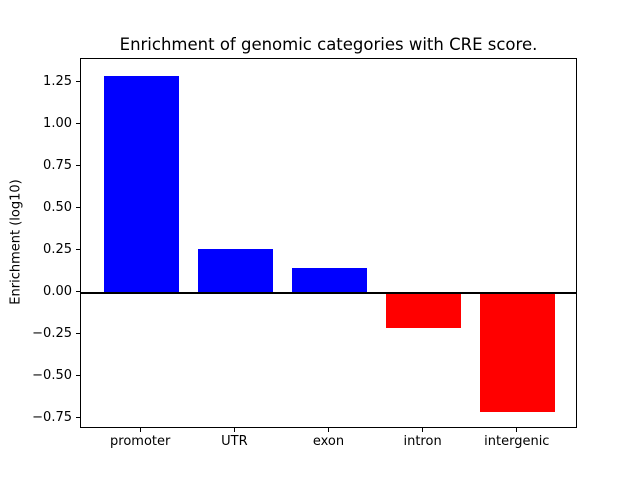 This screenshot has height=480, width=640. What do you see at coordinates (57, 81) in the screenshot?
I see `y-tick-label: 1.25` at bounding box center [57, 81].